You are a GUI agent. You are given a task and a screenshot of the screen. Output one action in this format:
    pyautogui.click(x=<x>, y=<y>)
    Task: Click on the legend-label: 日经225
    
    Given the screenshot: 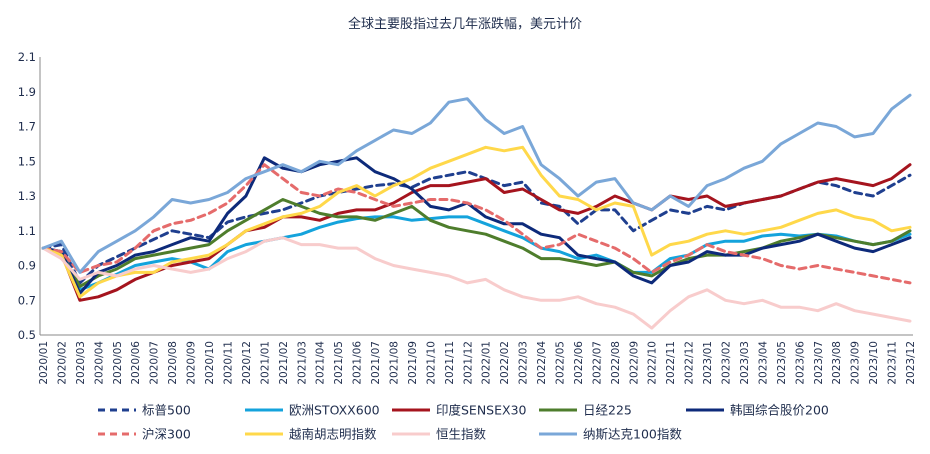 What is the action you would take?
    pyautogui.click(x=607, y=410)
    